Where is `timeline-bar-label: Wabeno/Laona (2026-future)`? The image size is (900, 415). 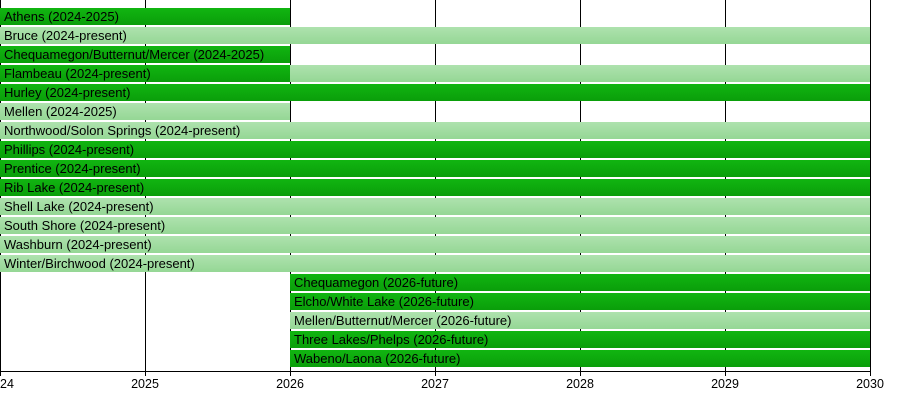
timeline-bar-label: Wabeno/Laona (2026-future) is located at coordinates (377, 358).